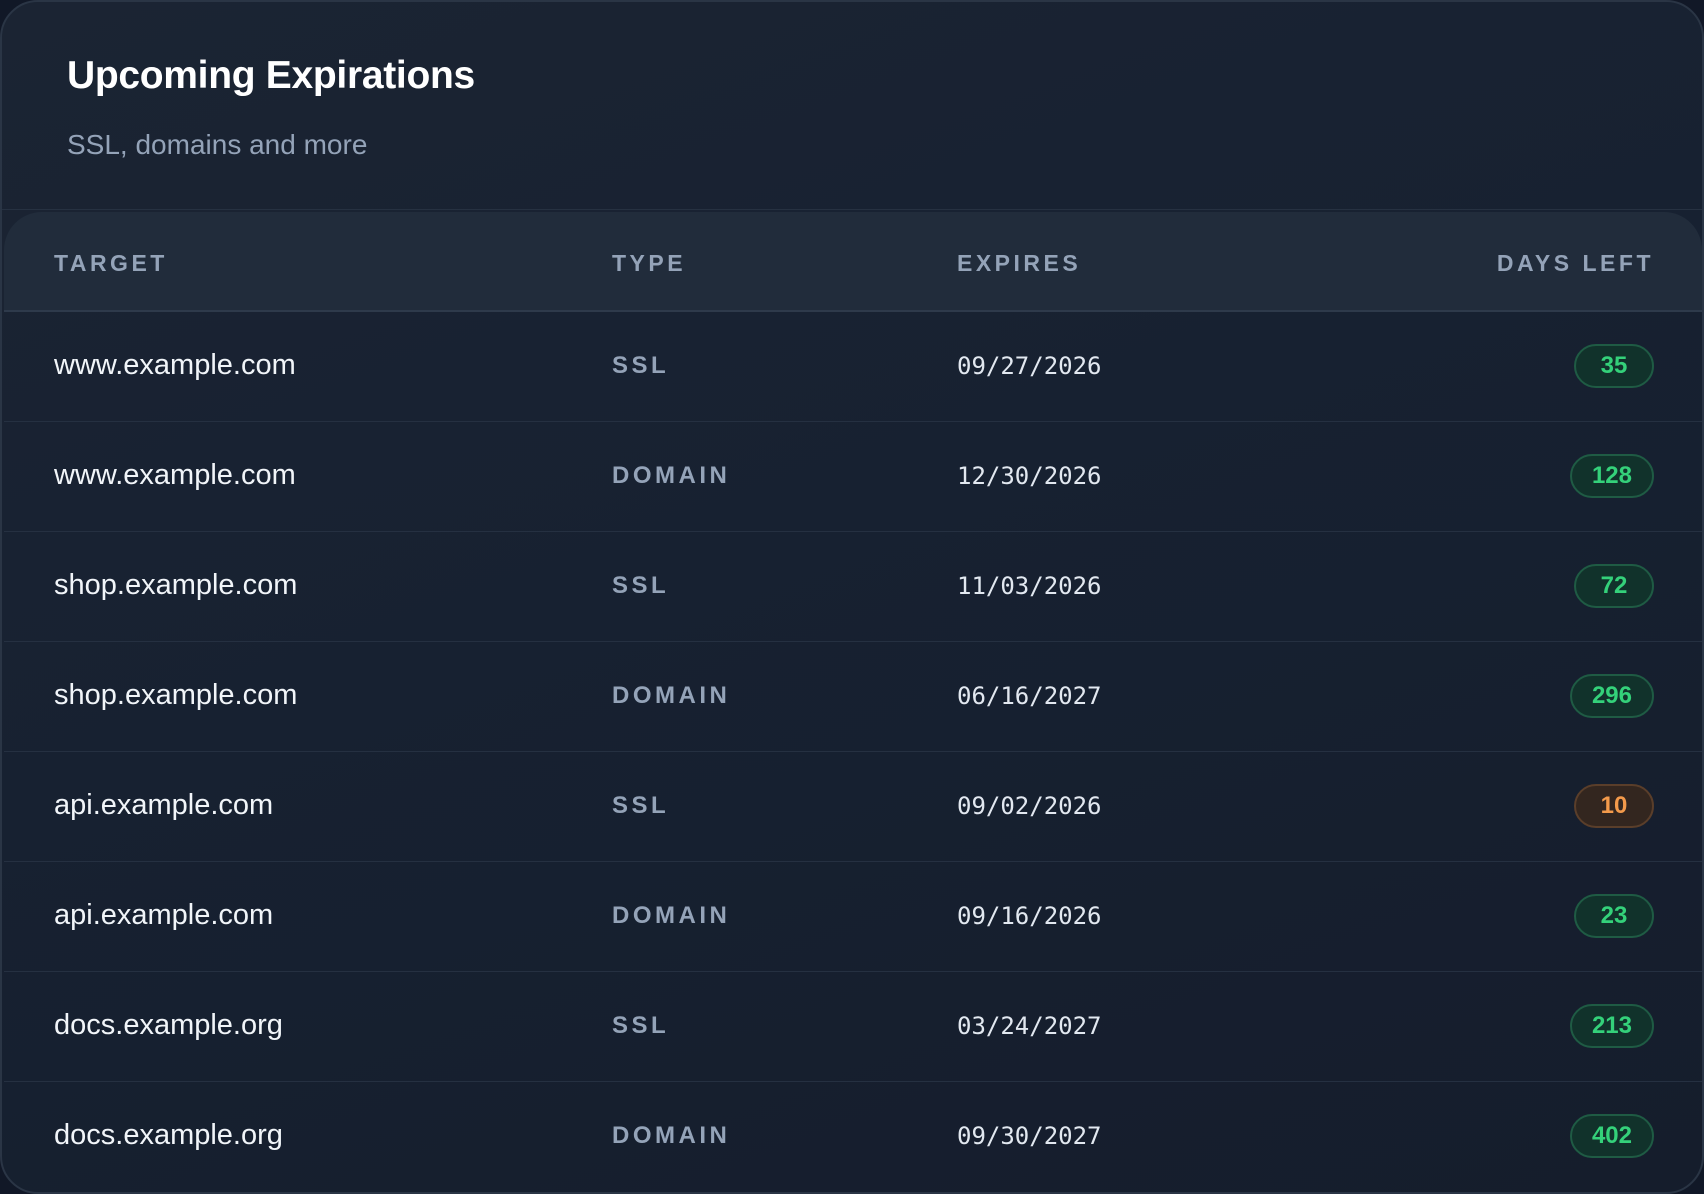 The image size is (1704, 1194). I want to click on expires-cell: 12/30/2026, so click(1029, 476).